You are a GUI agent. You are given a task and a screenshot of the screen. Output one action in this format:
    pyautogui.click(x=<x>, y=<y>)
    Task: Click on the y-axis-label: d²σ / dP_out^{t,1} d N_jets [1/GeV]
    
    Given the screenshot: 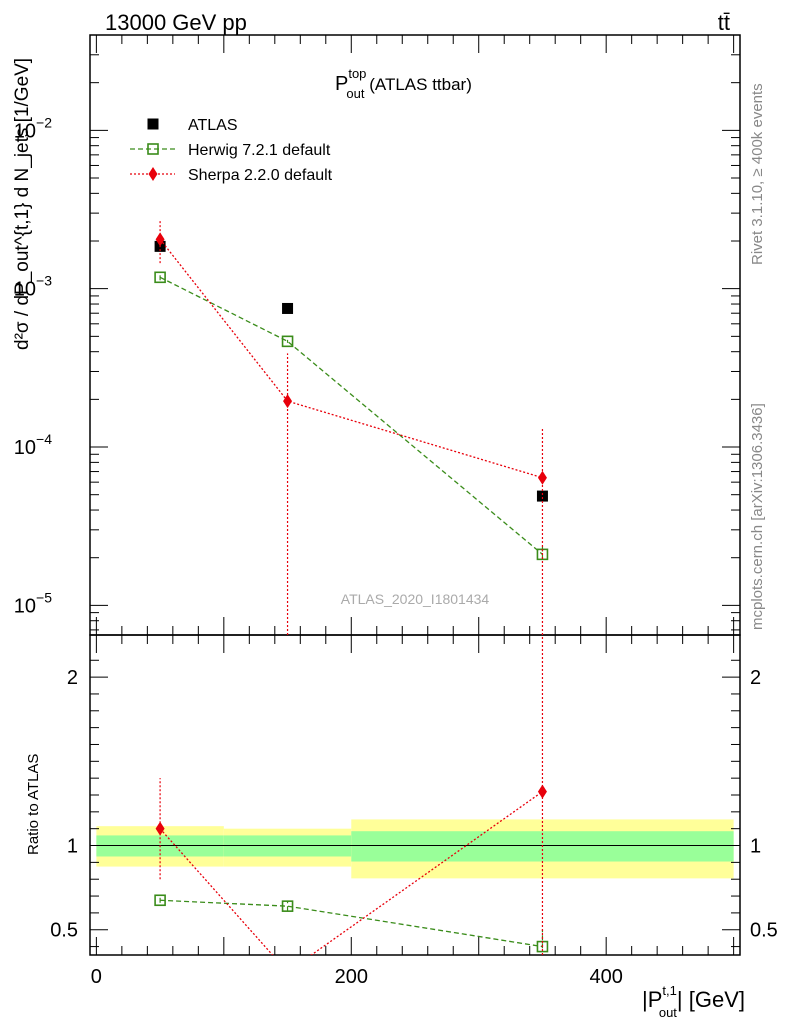 What is the action you would take?
    pyautogui.click(x=22, y=204)
    